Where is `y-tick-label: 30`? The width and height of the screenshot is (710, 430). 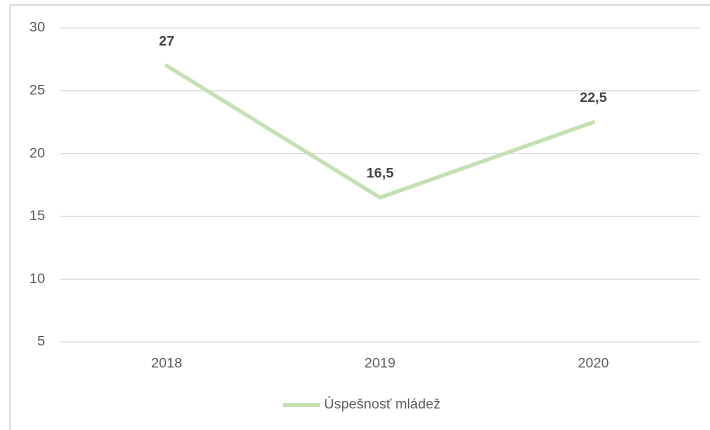 y-tick-label: 30 is located at coordinates (37, 27).